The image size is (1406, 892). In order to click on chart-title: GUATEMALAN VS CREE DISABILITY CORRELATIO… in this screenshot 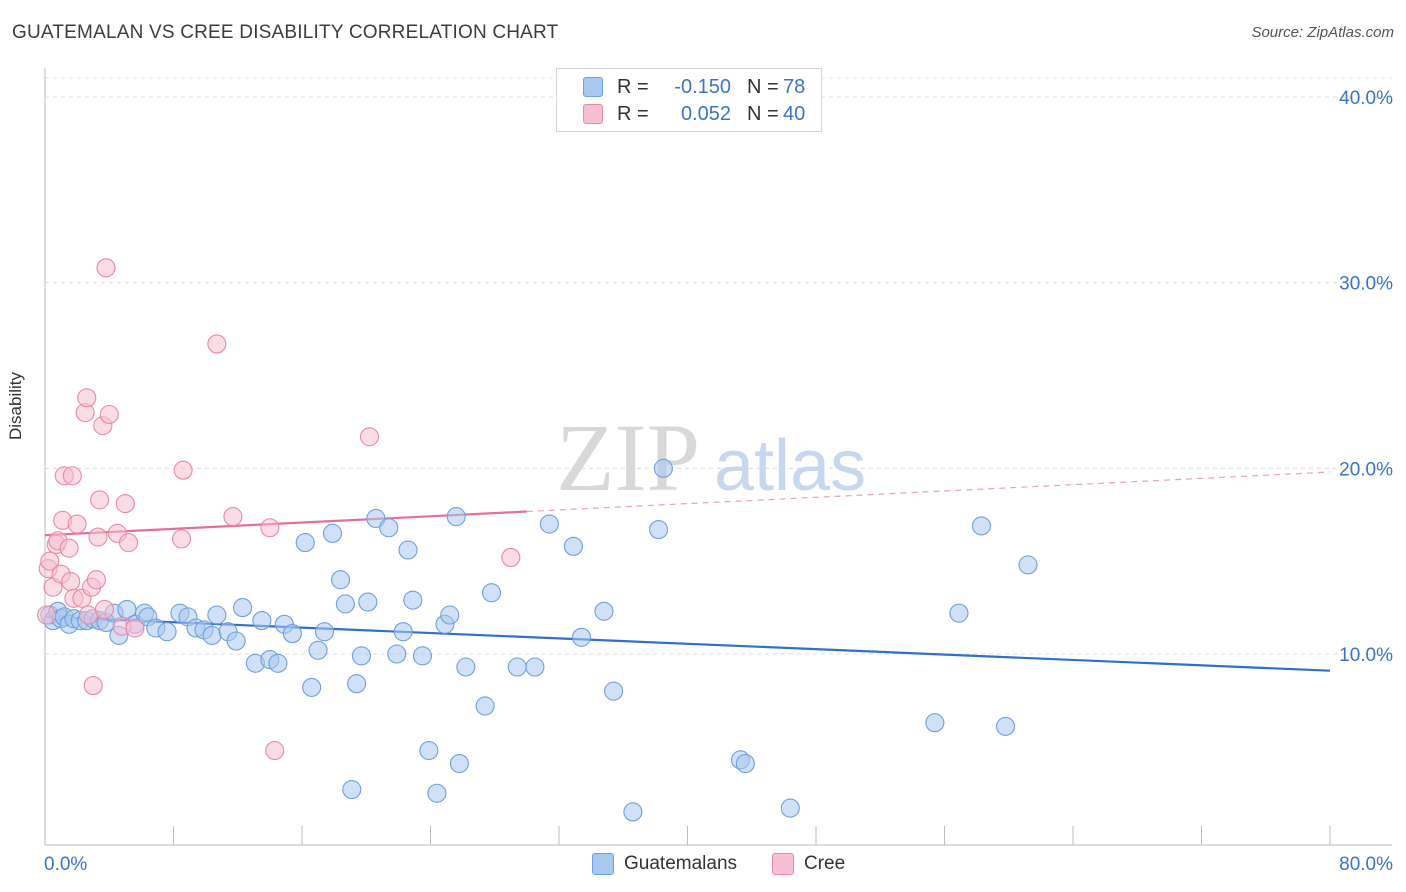, I will do `click(285, 32)`.